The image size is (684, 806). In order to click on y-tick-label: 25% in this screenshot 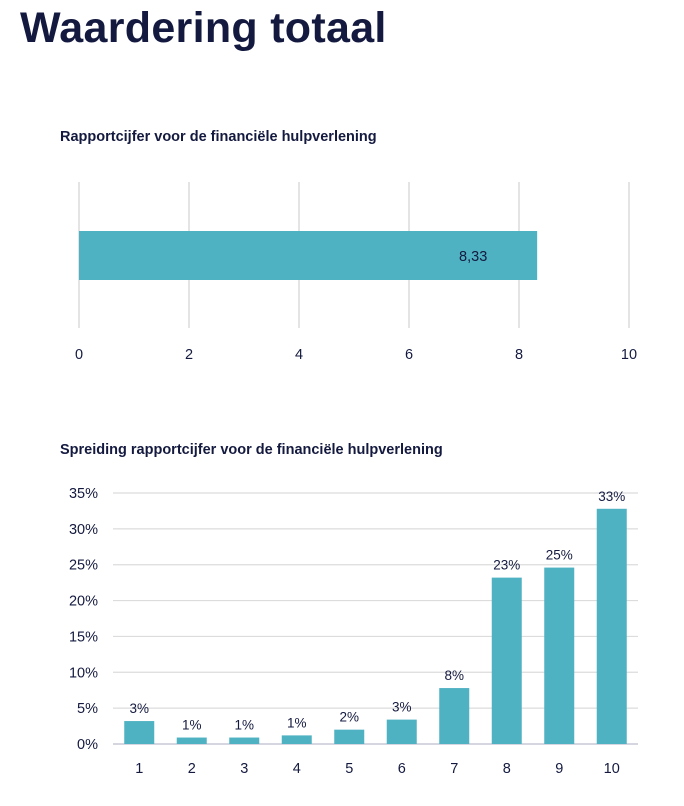, I will do `click(83, 566)`.